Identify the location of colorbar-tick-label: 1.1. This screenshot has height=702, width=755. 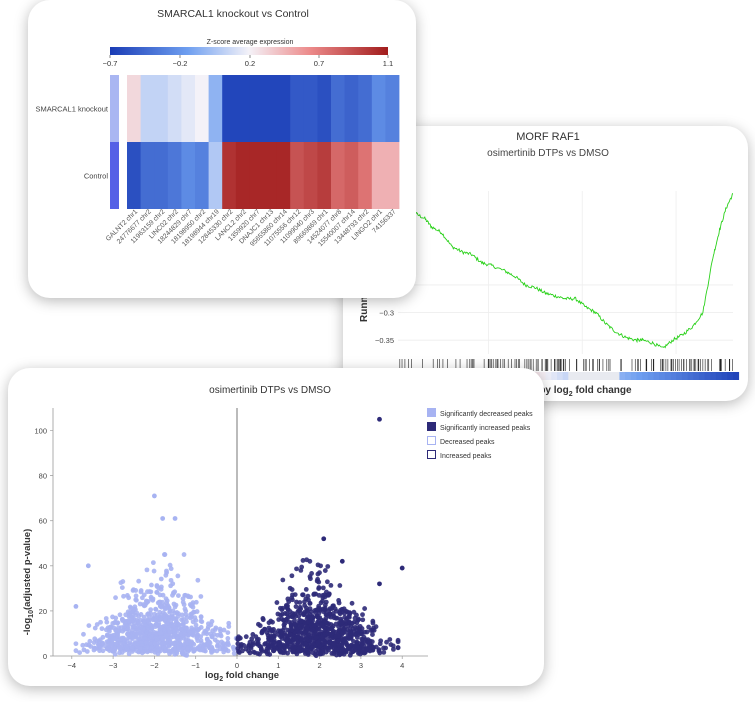
(388, 63).